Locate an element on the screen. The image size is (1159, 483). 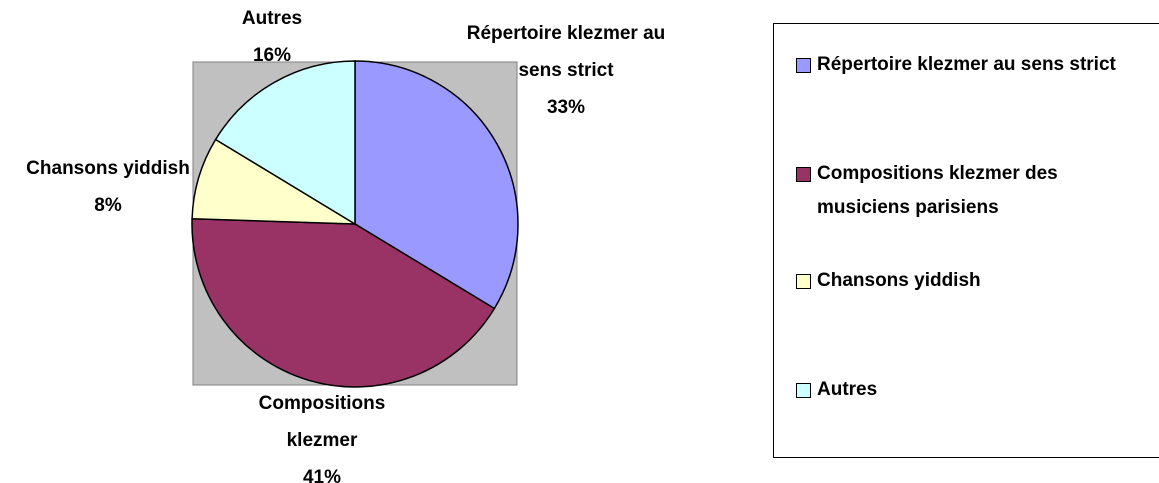
data-label: Répertoire klezmer au sens strict 33% is located at coordinates (566, 70).